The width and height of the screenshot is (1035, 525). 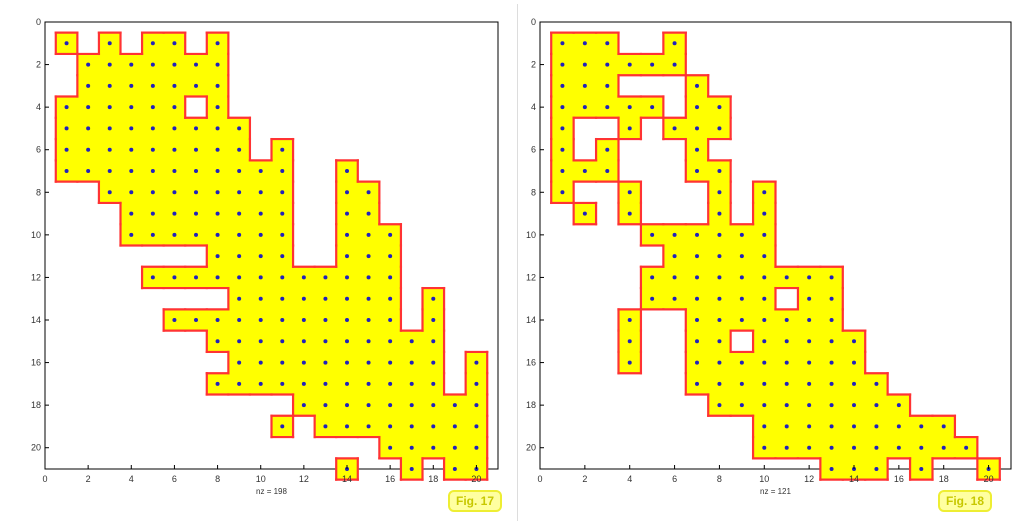 What do you see at coordinates (775, 491) in the screenshot?
I see `x-axis-label: nz = 121` at bounding box center [775, 491].